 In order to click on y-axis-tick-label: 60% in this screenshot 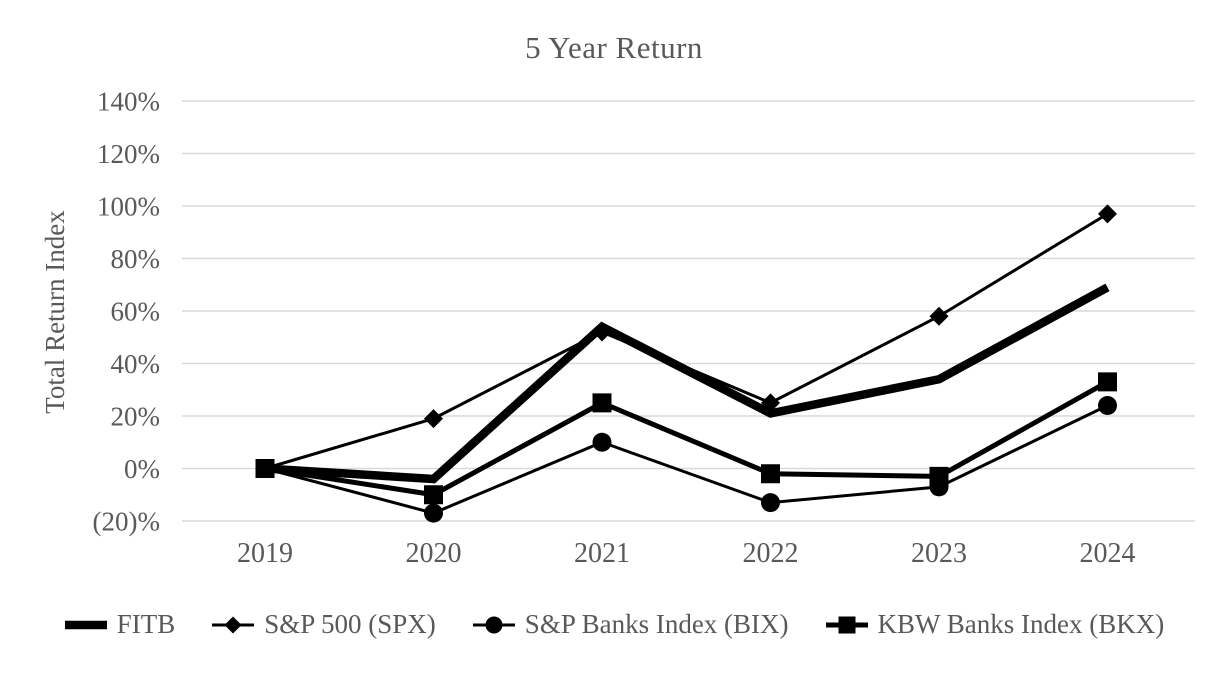, I will do `click(136, 312)`.